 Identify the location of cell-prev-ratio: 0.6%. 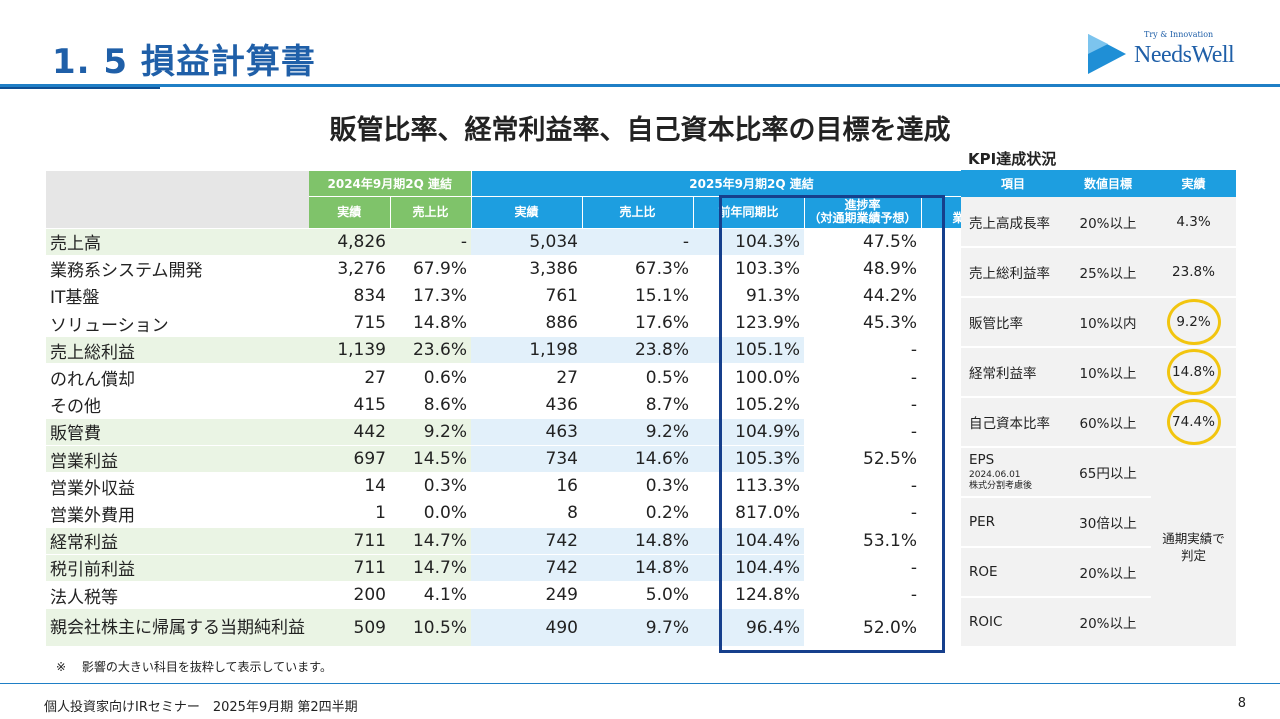
(430, 377).